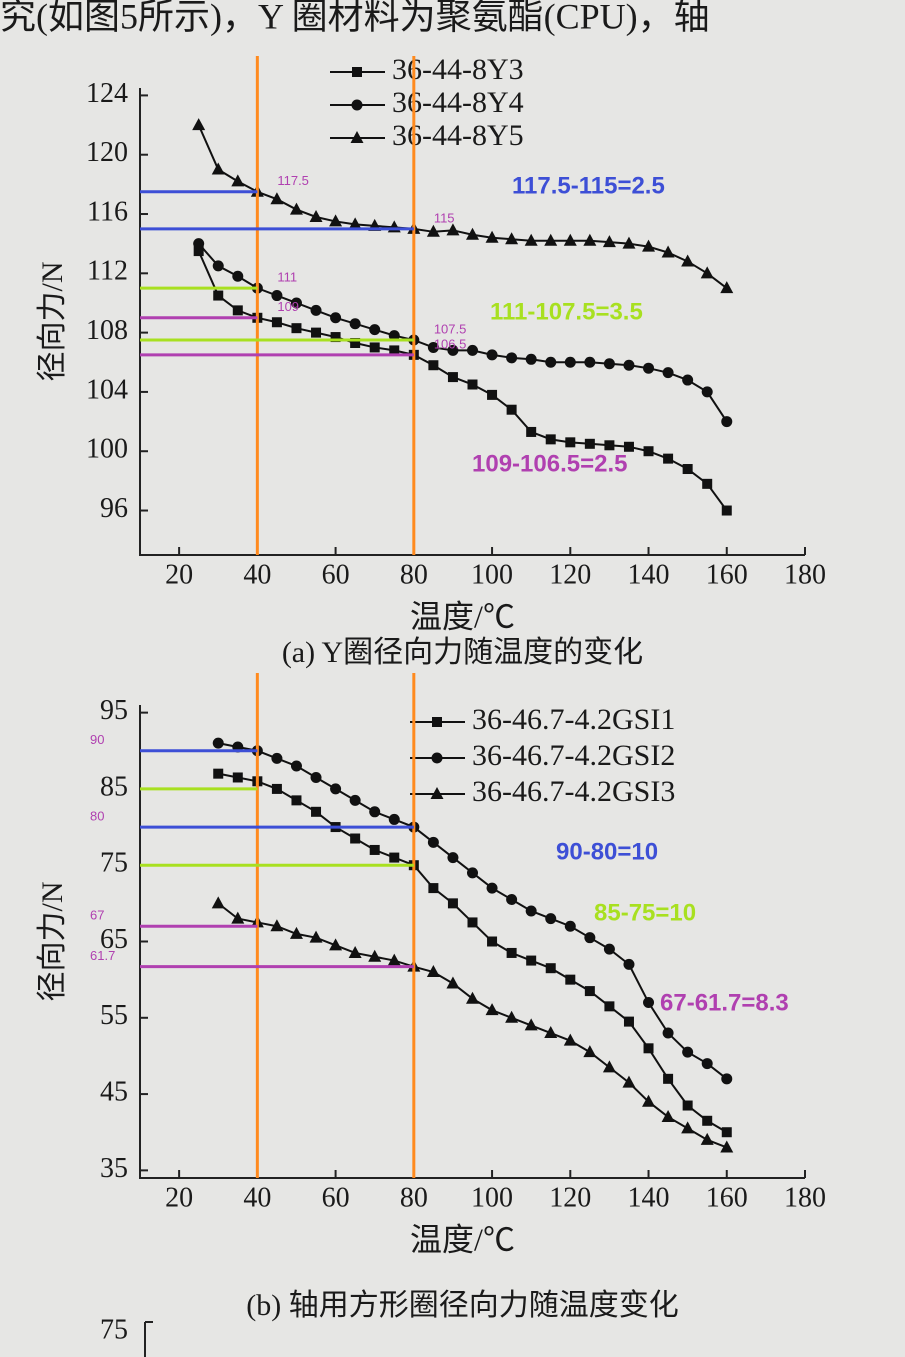  What do you see at coordinates (462, 652) in the screenshot?
I see `caption: (a) Y圈径向力随温度的变化` at bounding box center [462, 652].